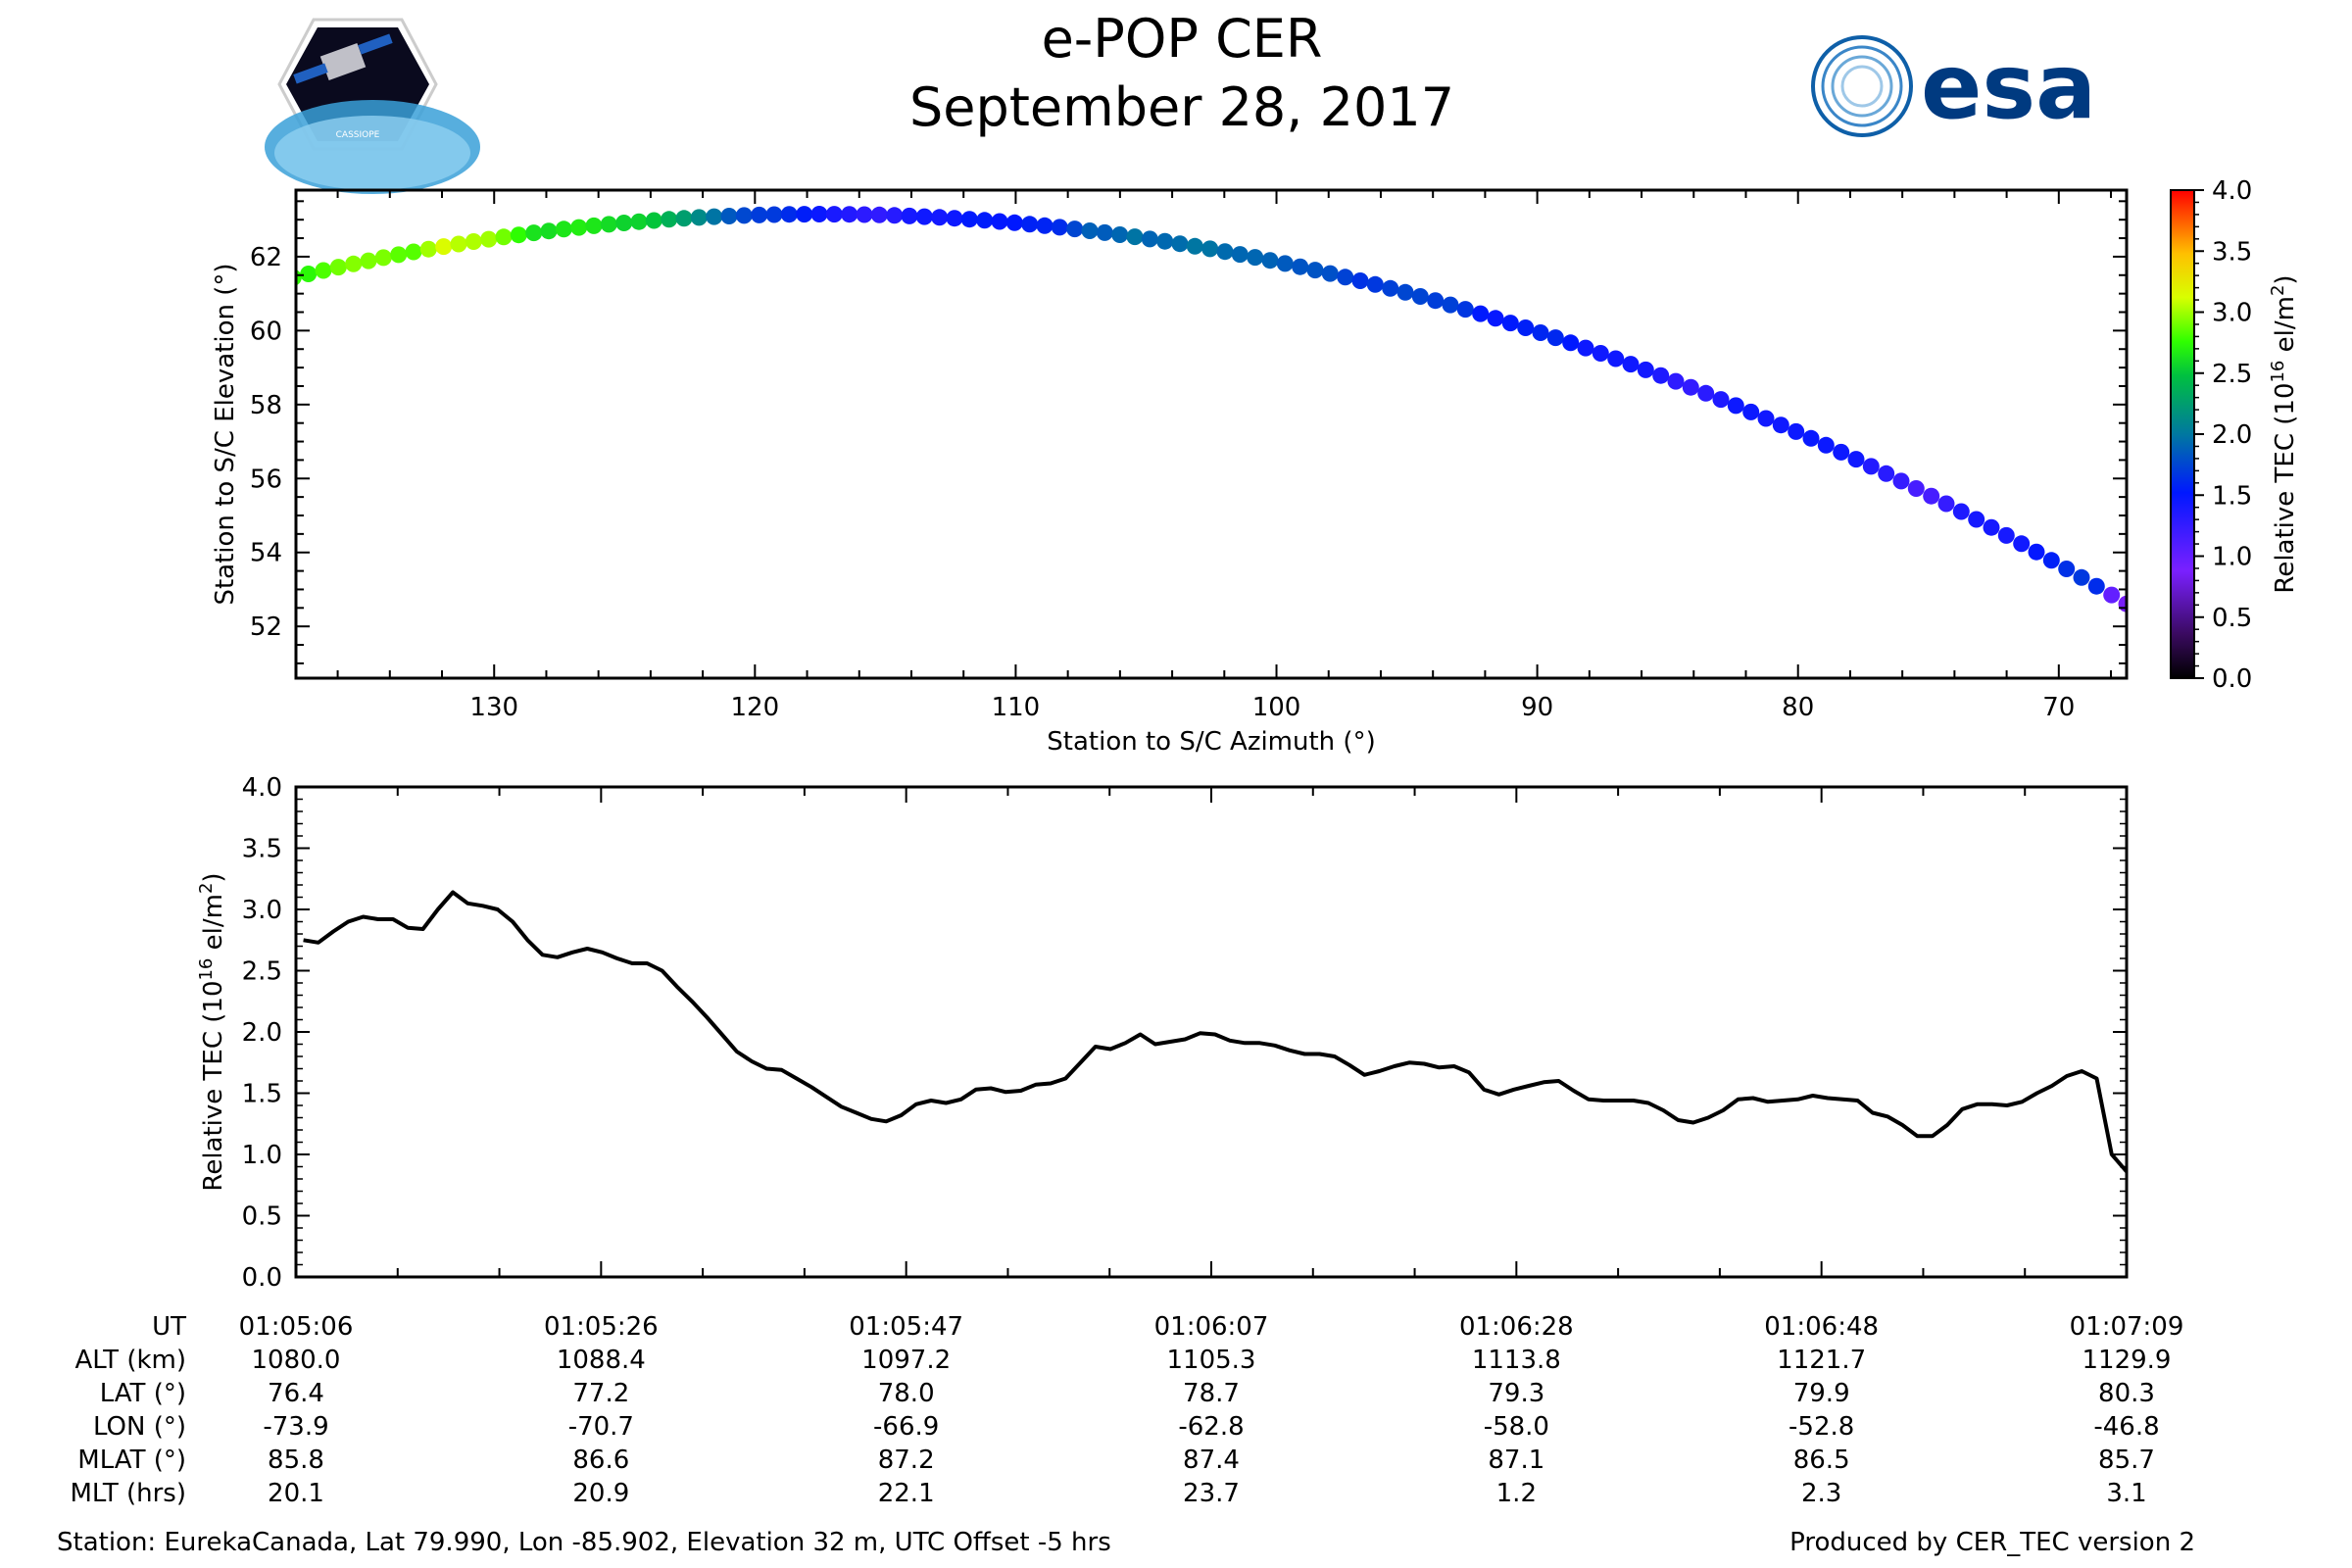 The width and height of the screenshot is (2352, 1568). I want to click on scatter-x-tick-label: 120, so click(755, 707).